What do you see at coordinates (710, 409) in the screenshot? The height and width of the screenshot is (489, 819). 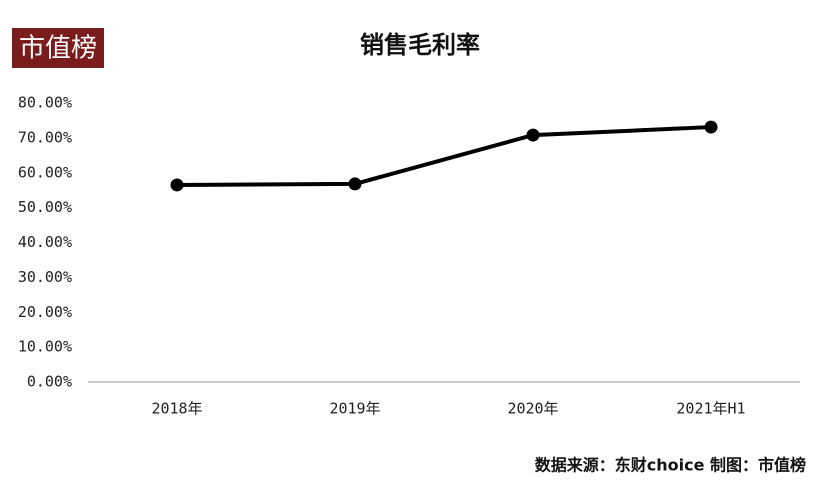 I see `x-tick-label: 2021年H1` at bounding box center [710, 409].